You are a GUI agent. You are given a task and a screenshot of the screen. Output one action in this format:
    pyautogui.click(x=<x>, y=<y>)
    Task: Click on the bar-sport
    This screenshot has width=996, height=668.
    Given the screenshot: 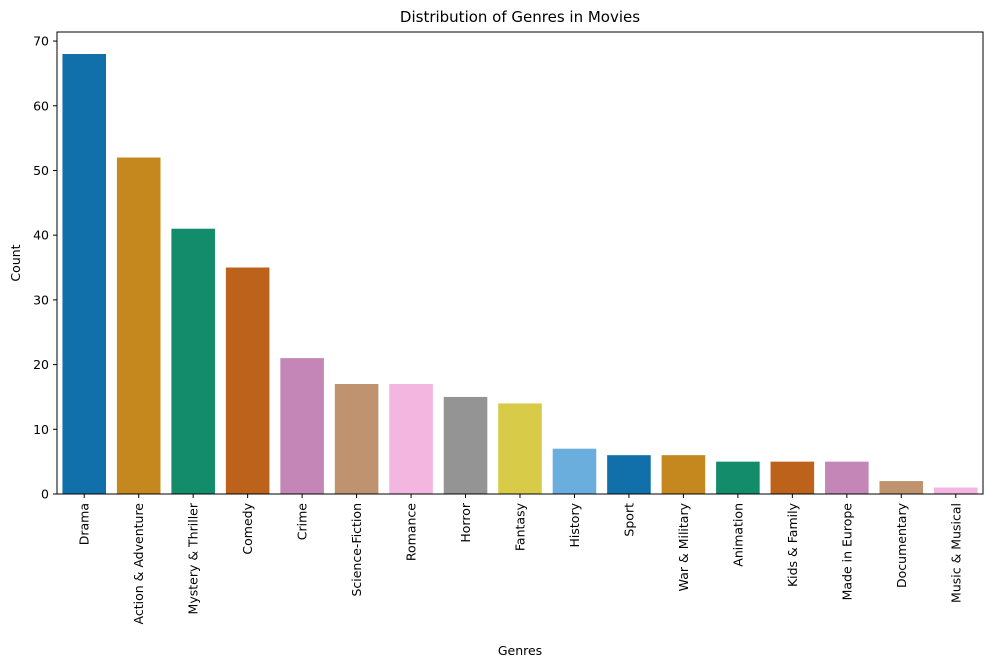 What is the action you would take?
    pyautogui.click(x=629, y=474)
    